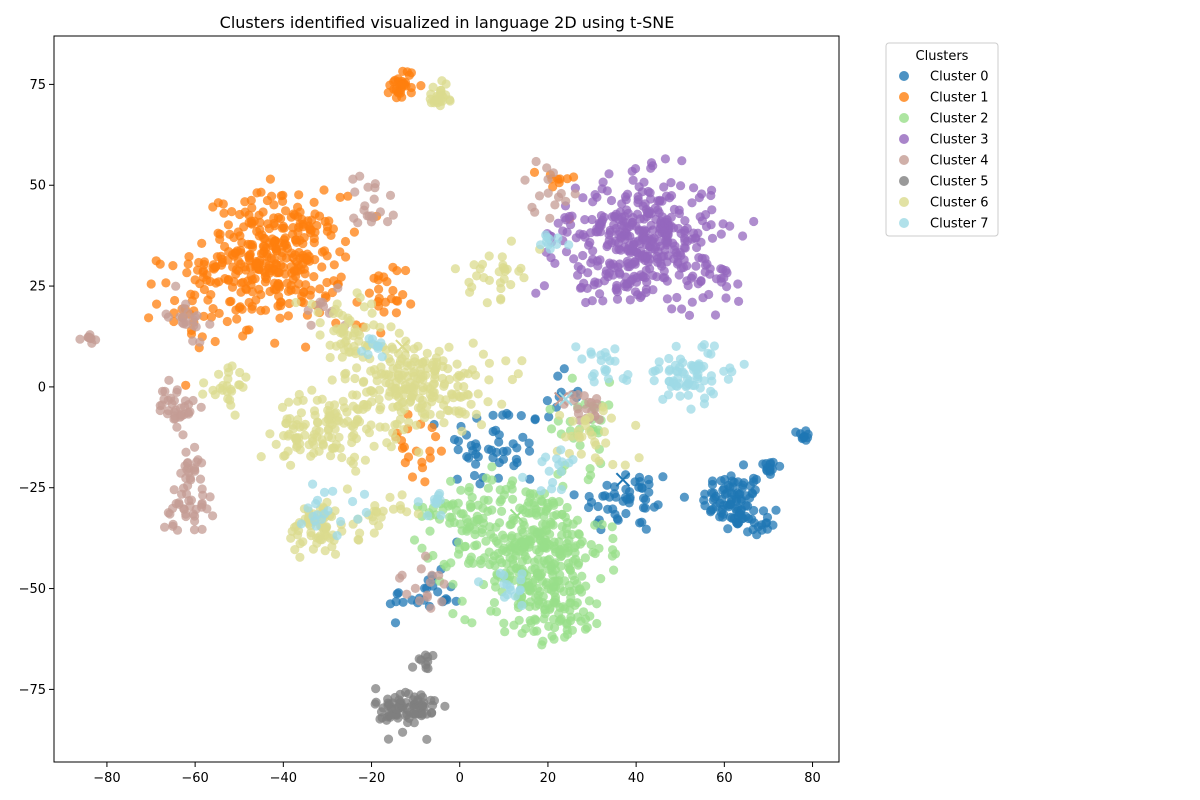 The height and width of the screenshot is (800, 1200). I want to click on x-tick-label: 80, so click(812, 778).